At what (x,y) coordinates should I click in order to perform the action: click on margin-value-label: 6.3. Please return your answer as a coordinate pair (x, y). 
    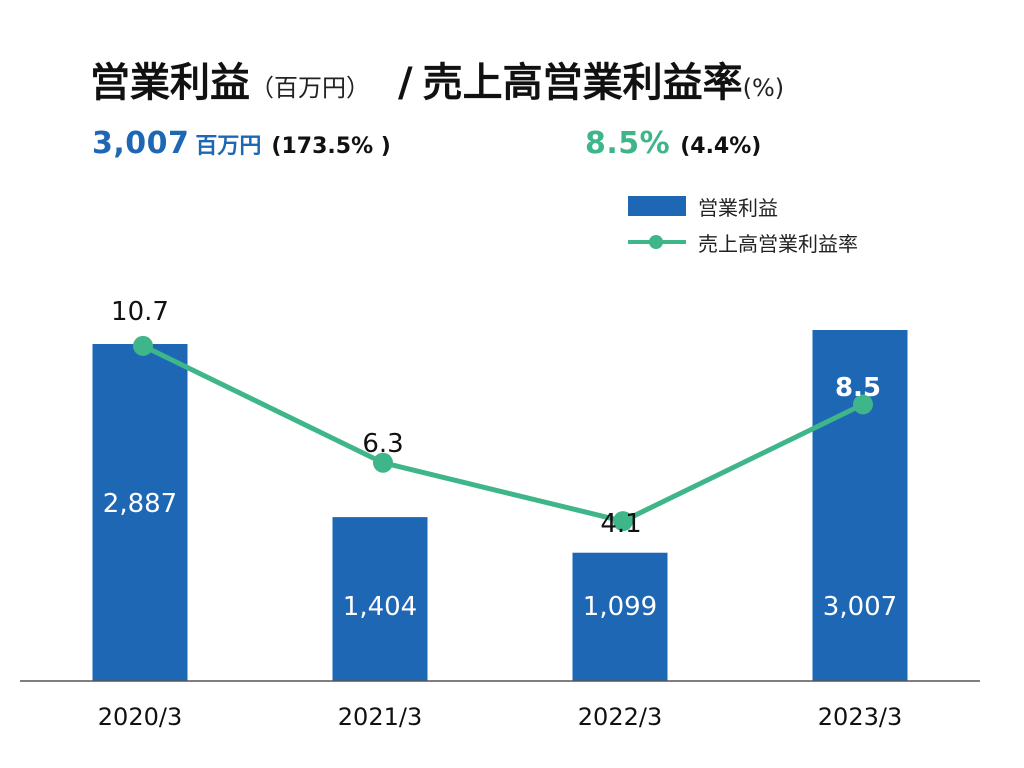
    Looking at the image, I should click on (382, 444).